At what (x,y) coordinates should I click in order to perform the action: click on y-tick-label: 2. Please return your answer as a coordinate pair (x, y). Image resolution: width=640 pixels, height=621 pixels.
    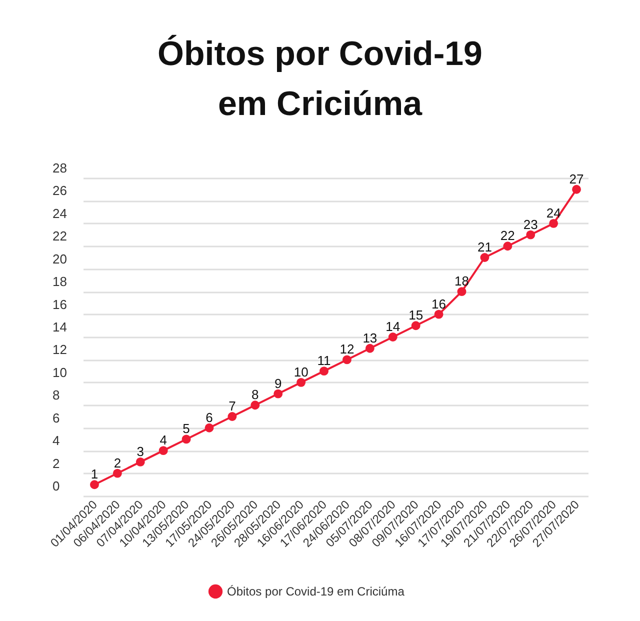
    Looking at the image, I should click on (56, 463).